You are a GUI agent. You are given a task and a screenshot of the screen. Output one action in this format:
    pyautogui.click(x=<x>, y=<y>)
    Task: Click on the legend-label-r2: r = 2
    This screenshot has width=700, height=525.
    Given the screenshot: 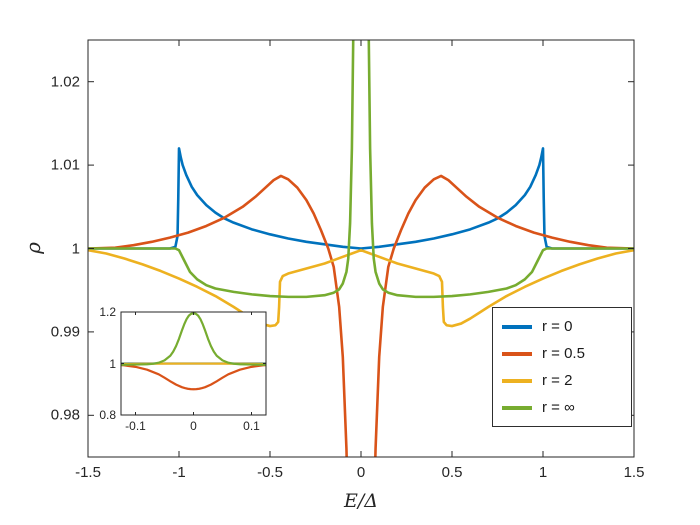 What is the action you would take?
    pyautogui.click(x=557, y=380)
    